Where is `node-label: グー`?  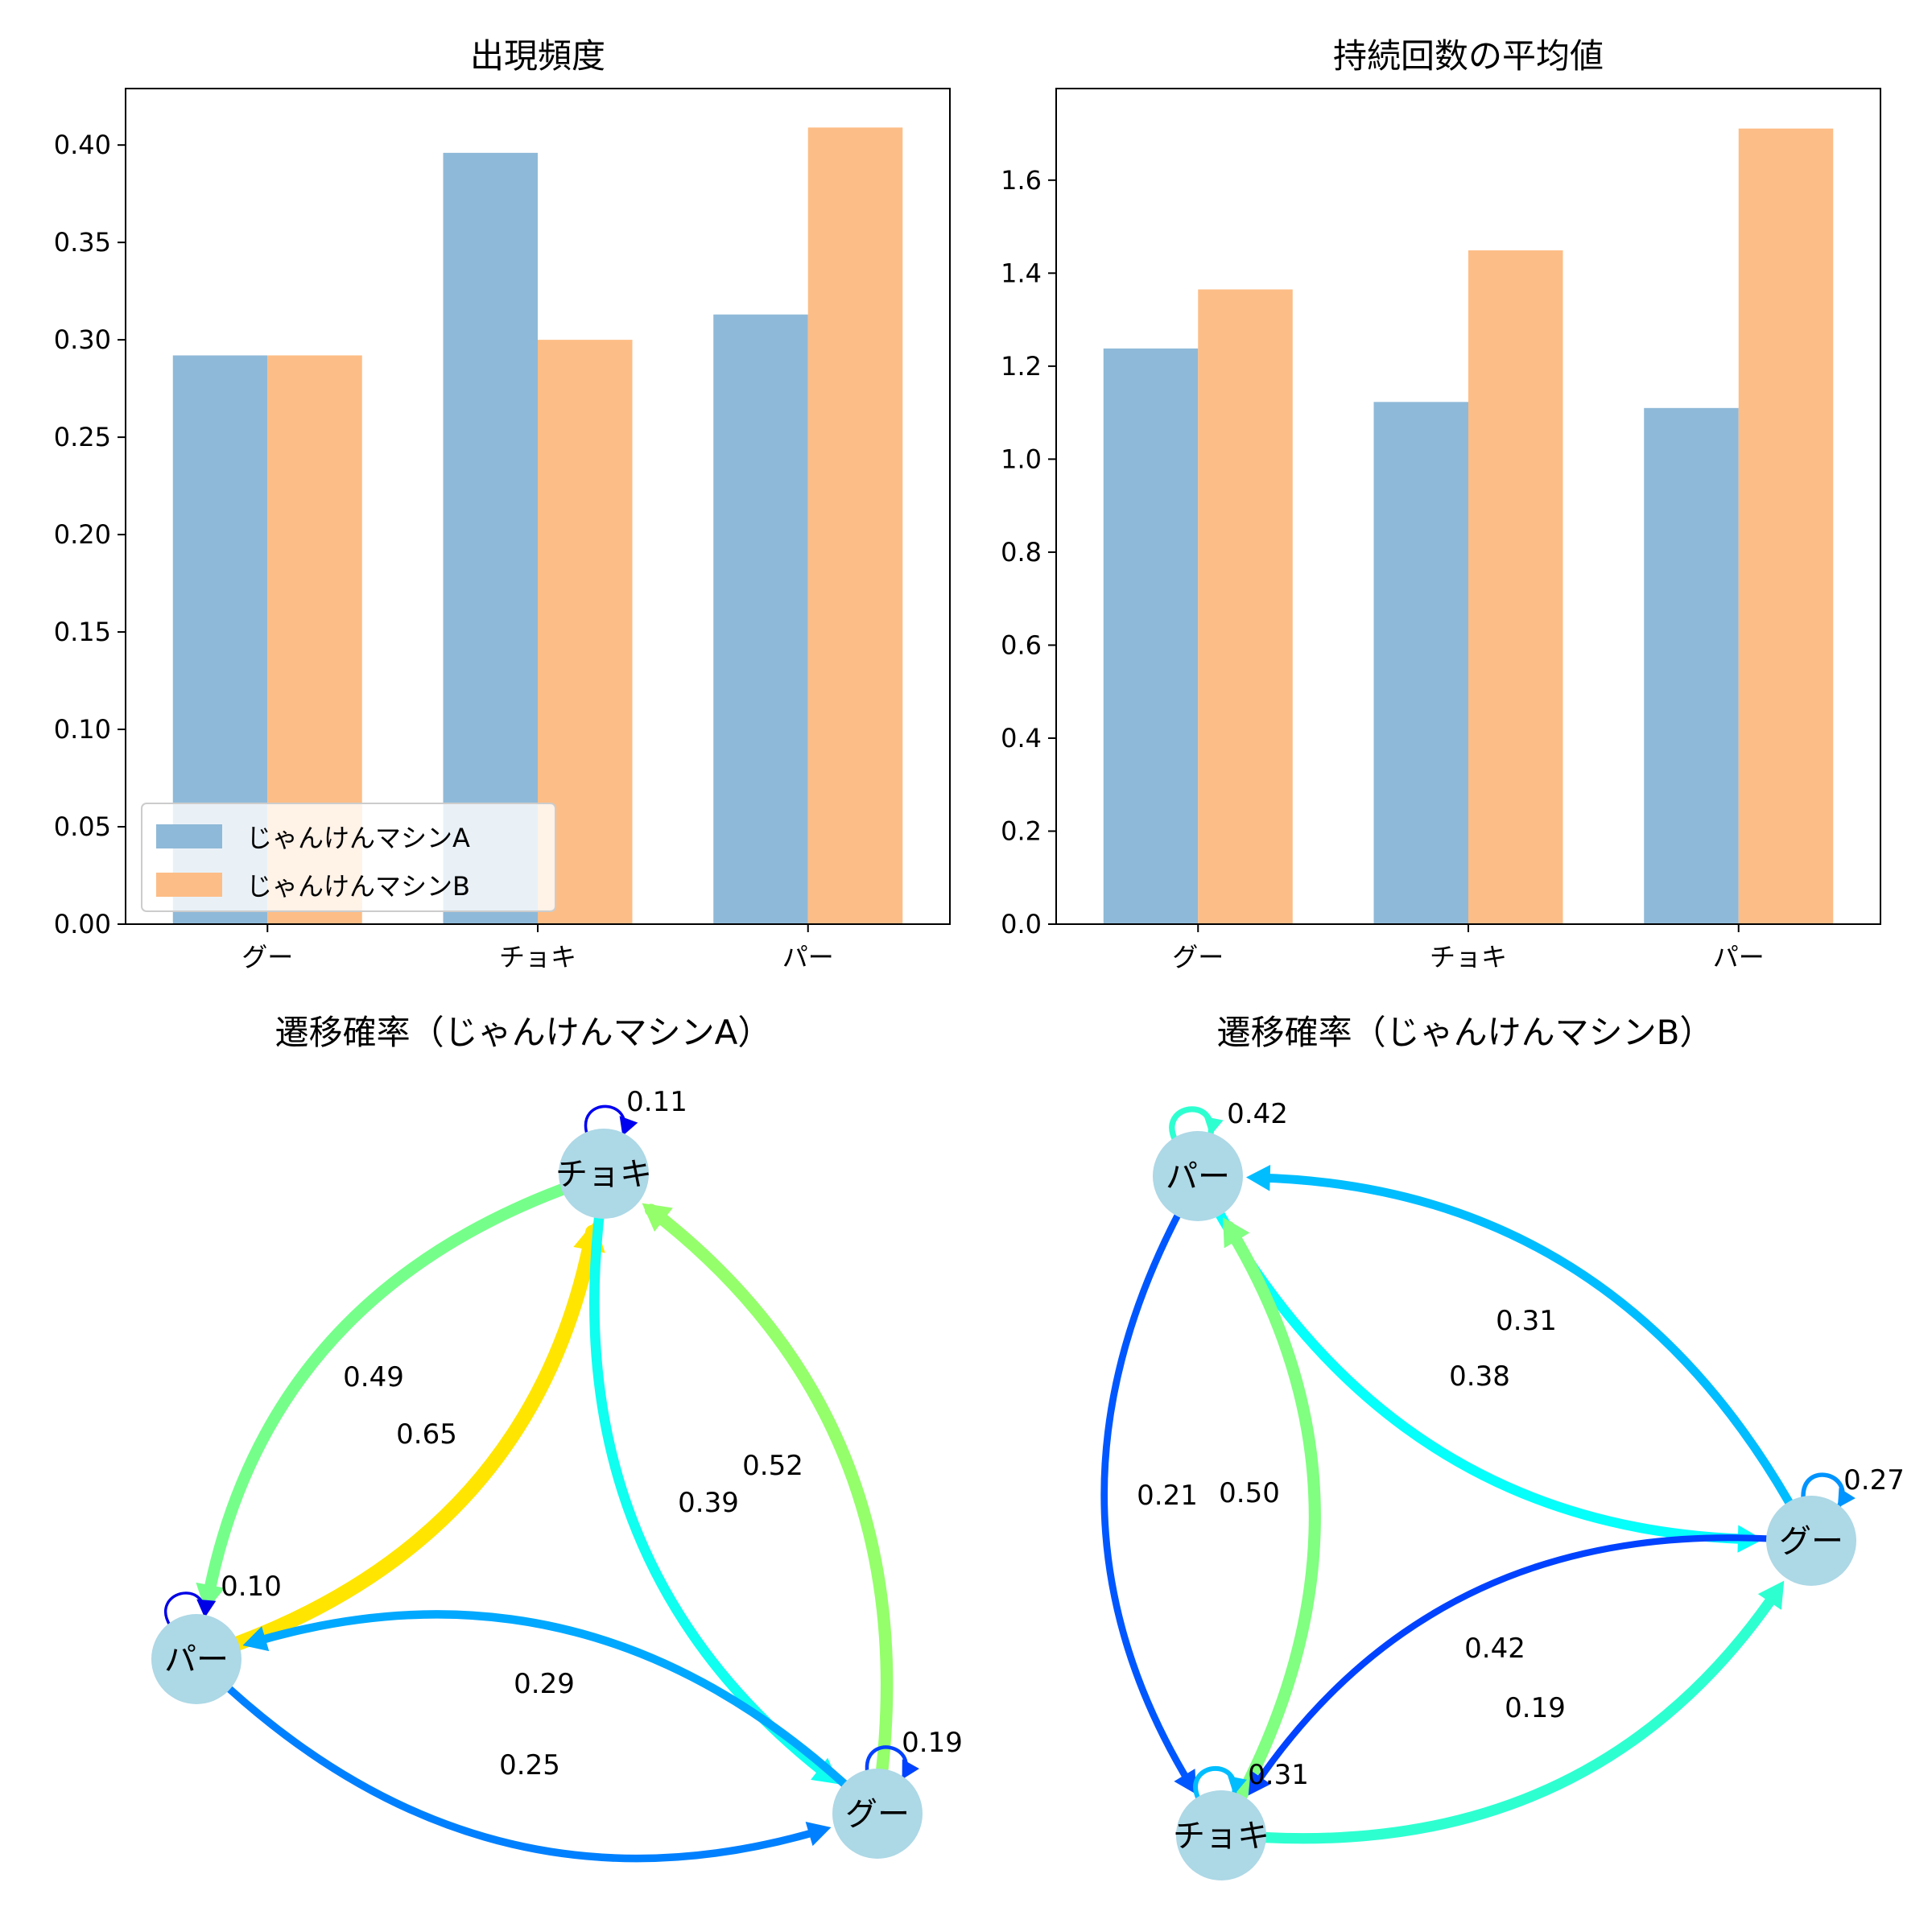
node-label: グー is located at coordinates (877, 1814).